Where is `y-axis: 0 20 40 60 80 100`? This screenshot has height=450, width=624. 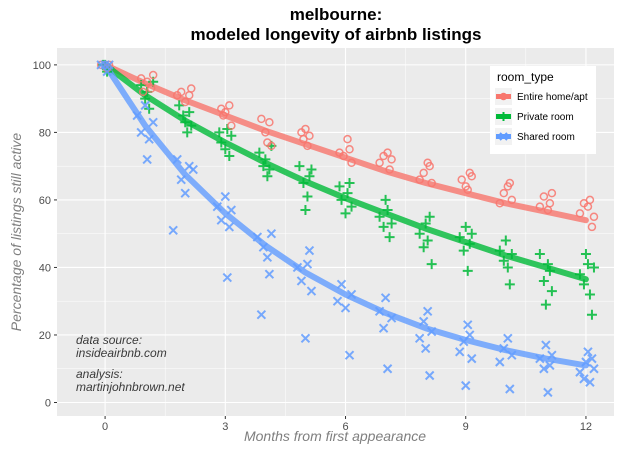
y-axis: 0 20 40 60 80 100 is located at coordinates (45, 234).